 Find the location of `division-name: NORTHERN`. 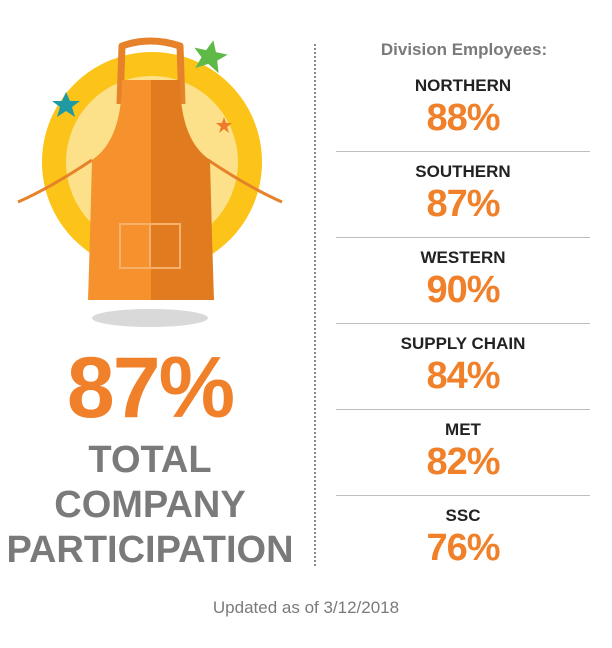

division-name: NORTHERN is located at coordinates (463, 85).